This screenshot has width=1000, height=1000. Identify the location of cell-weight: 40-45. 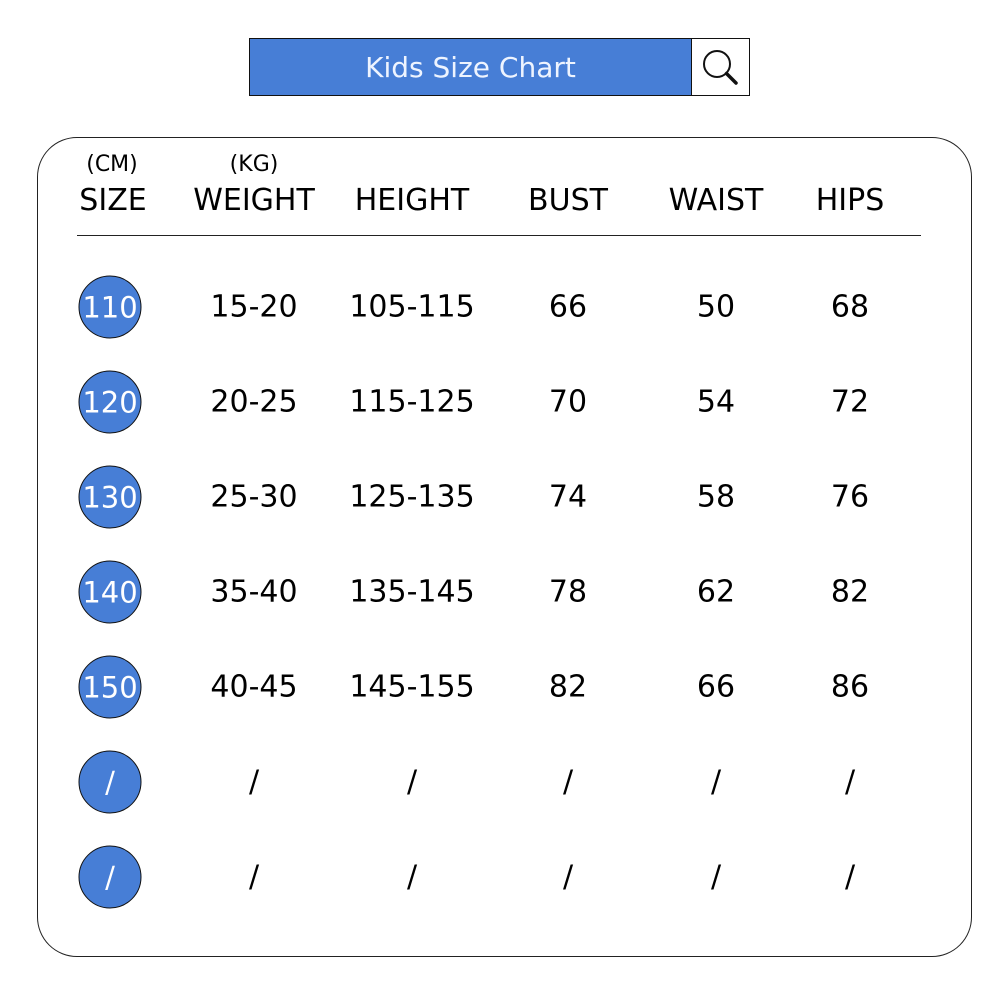
(254, 687).